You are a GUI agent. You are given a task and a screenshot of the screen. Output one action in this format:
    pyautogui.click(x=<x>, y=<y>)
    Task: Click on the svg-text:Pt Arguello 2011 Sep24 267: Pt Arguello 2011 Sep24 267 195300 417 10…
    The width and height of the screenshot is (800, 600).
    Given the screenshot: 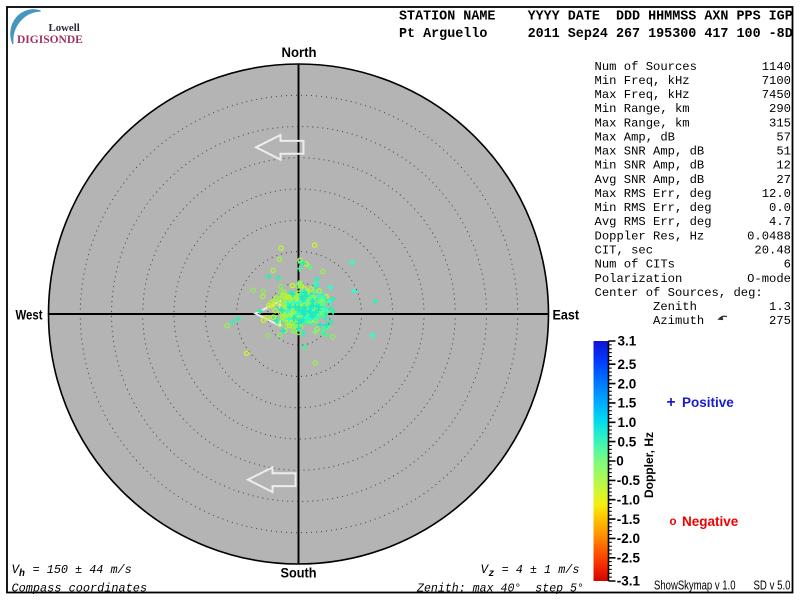 What is the action you would take?
    pyautogui.click(x=596, y=34)
    